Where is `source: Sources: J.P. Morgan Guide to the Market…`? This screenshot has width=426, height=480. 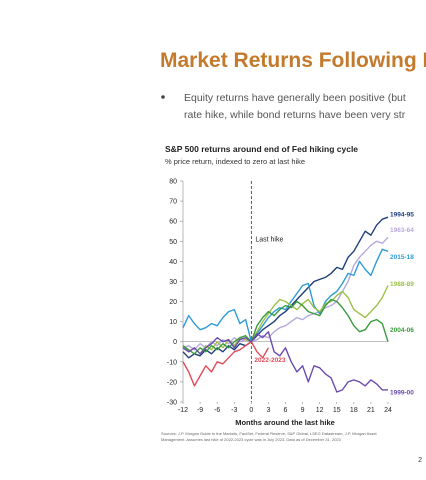
source: Sources: J.P. Morgan Guide to the Market… is located at coordinates (269, 433).